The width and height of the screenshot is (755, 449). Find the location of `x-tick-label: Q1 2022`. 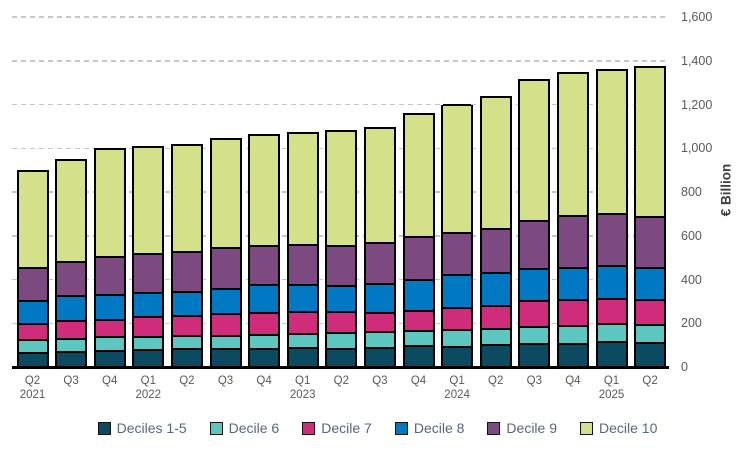

x-tick-label: Q1 2022 is located at coordinates (148, 388).